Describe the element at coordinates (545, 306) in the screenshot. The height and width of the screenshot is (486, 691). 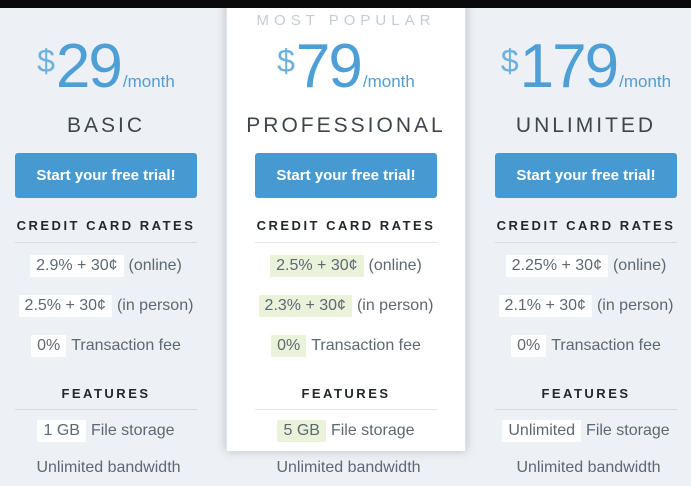
I see `rate-value-highlight: 2.1% + 30¢` at that location.